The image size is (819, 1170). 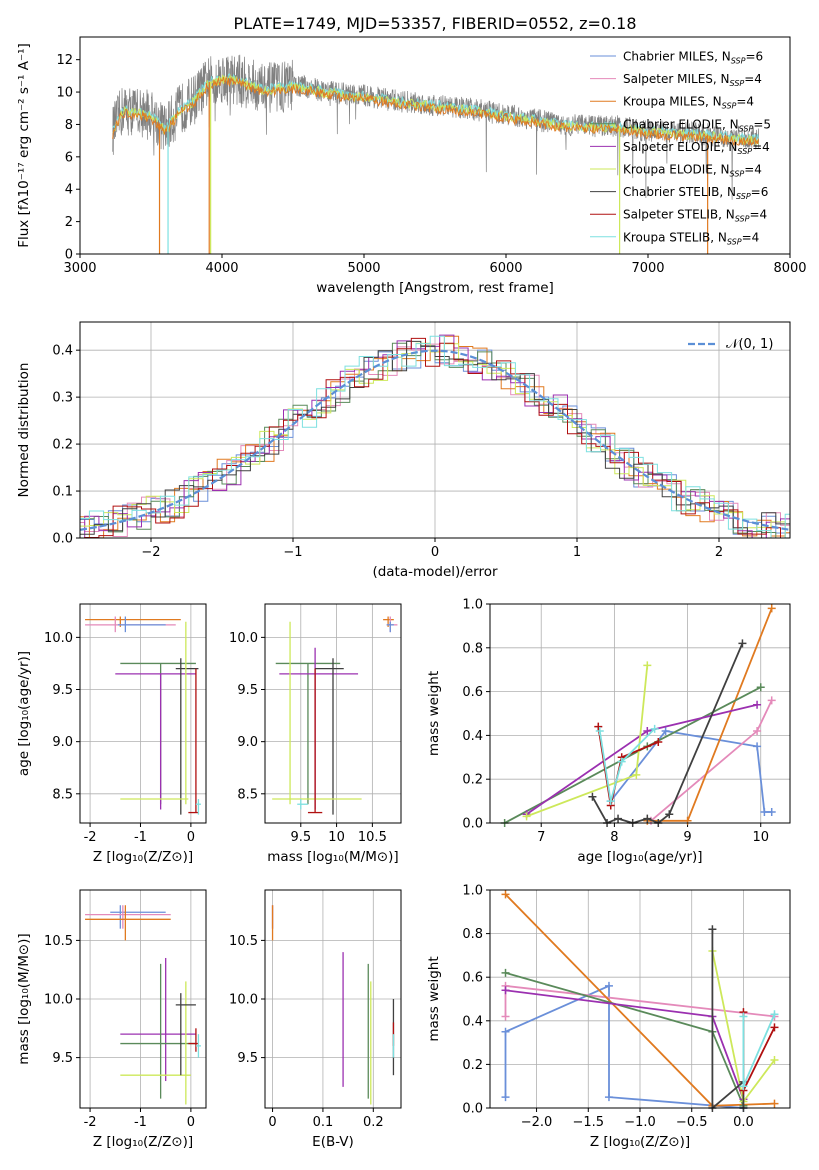 What do you see at coordinates (696, 148) in the screenshot?
I see `legend-label-se: Salpeter ELODIE, NSSP=4` at bounding box center [696, 148].